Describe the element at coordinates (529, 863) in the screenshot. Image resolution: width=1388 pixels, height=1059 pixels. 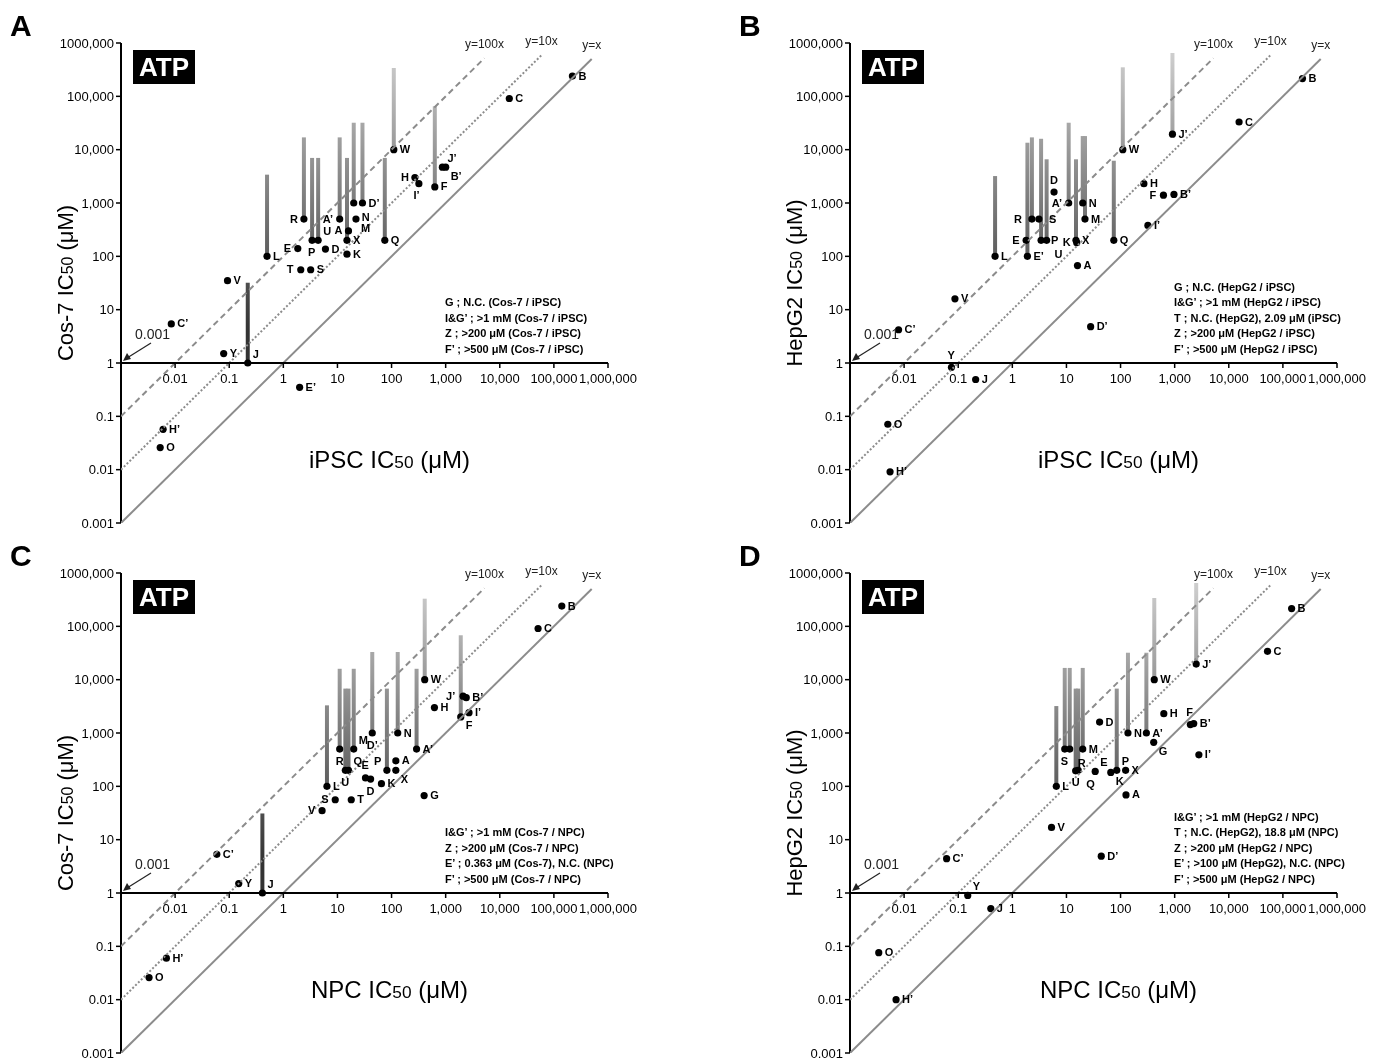
I see `annotation: E’ ; 0.363 μM (Cos-7), N.C. (NPC)` at that location.